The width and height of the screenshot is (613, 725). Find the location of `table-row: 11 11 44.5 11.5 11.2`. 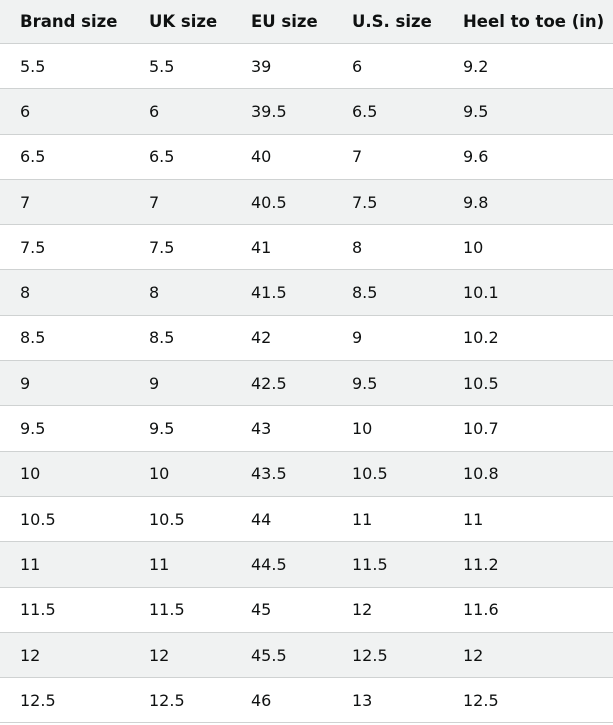

table-row: 11 11 44.5 11.5 11.2 is located at coordinates (306, 564).